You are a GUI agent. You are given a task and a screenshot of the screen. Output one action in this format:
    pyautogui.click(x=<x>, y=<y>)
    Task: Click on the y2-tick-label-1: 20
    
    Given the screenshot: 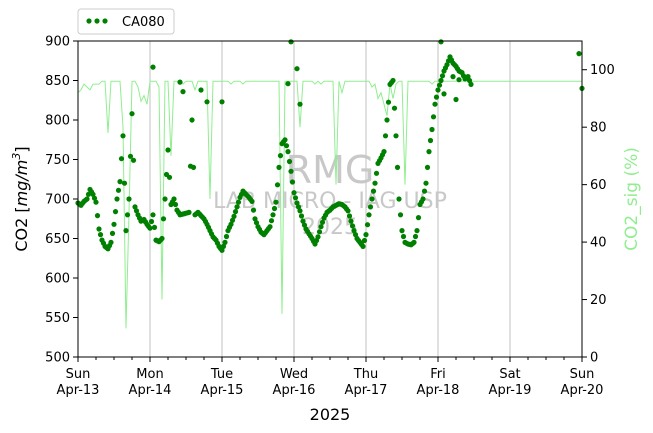 What is the action you would take?
    pyautogui.click(x=598, y=300)
    